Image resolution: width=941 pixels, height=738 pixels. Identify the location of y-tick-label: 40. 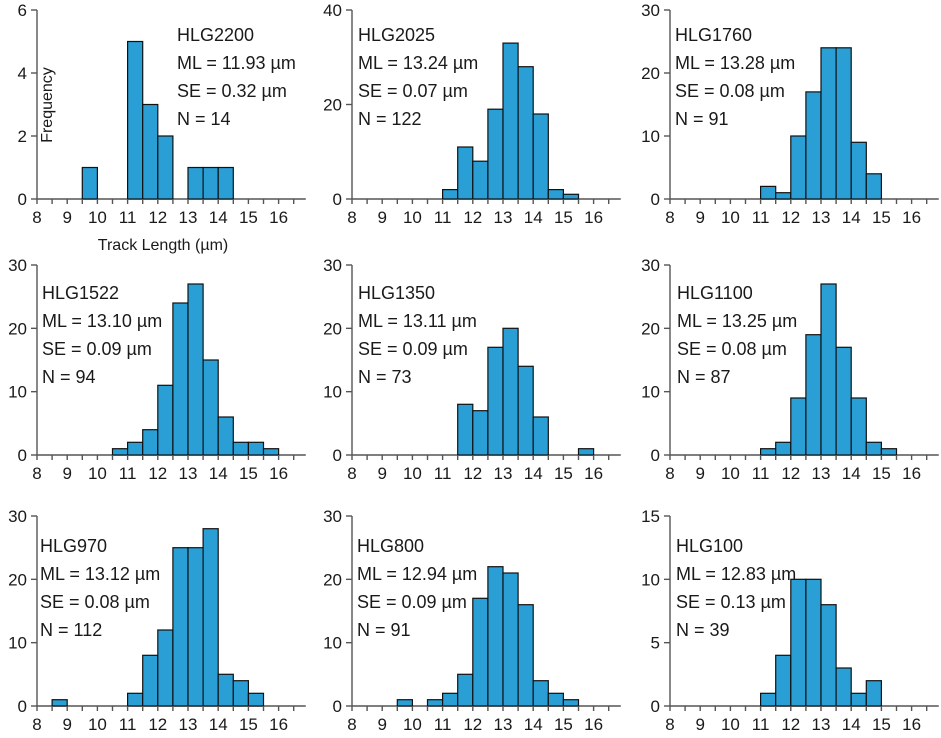
(332, 10).